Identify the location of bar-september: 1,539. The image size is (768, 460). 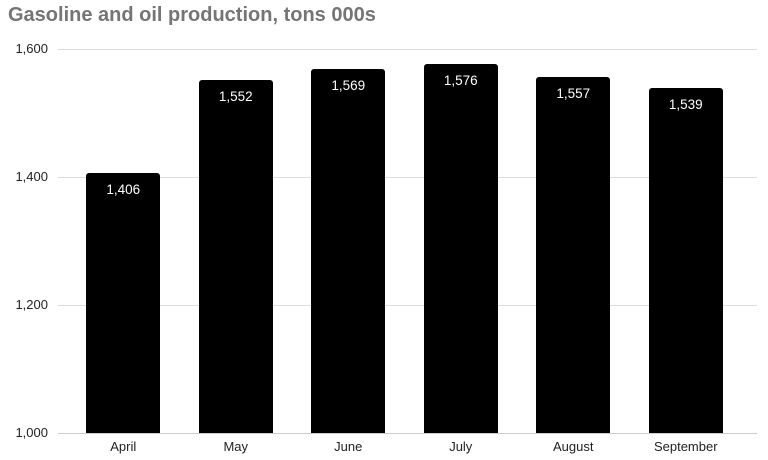
(685, 260).